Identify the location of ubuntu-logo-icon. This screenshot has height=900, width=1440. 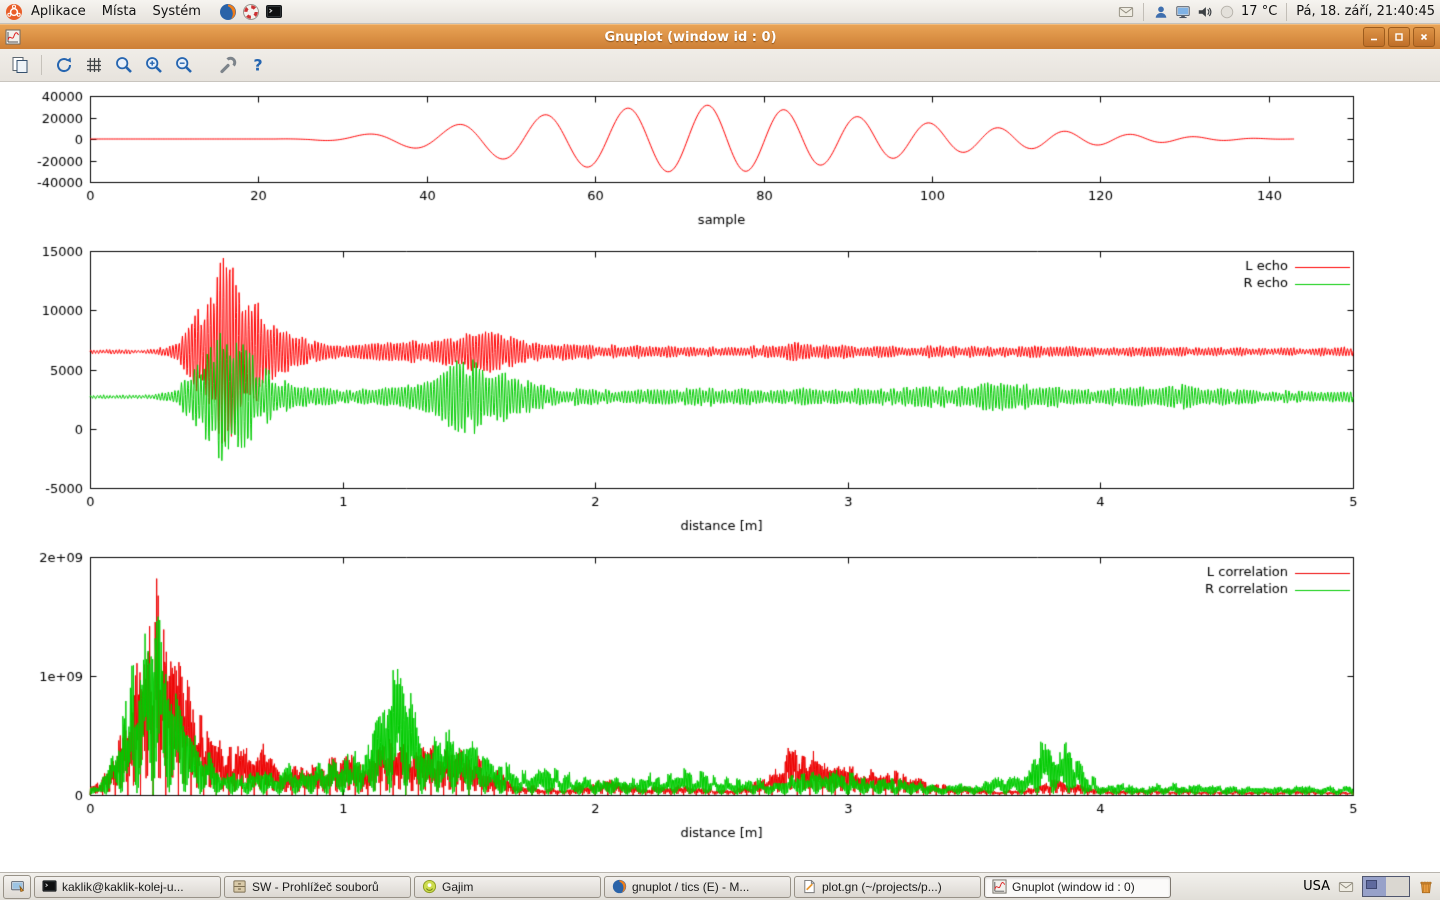
(14, 12).